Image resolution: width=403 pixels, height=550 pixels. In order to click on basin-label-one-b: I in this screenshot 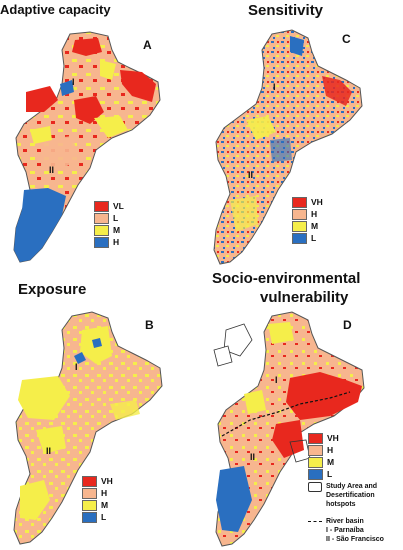, I will do `click(76, 367)`.